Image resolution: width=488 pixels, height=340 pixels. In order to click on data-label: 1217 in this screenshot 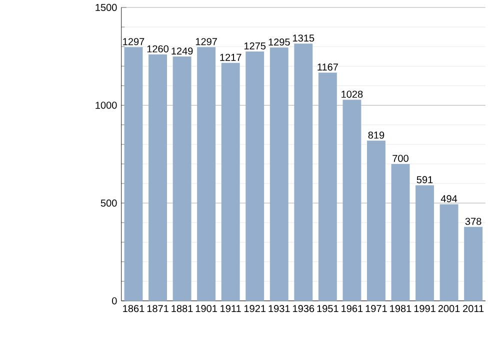, I will do `click(231, 57)`.